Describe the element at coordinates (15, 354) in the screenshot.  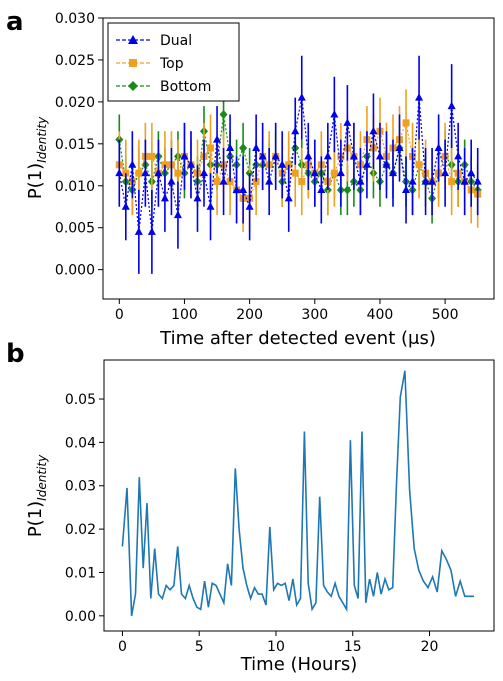
I see `panel-b-label: b` at that location.